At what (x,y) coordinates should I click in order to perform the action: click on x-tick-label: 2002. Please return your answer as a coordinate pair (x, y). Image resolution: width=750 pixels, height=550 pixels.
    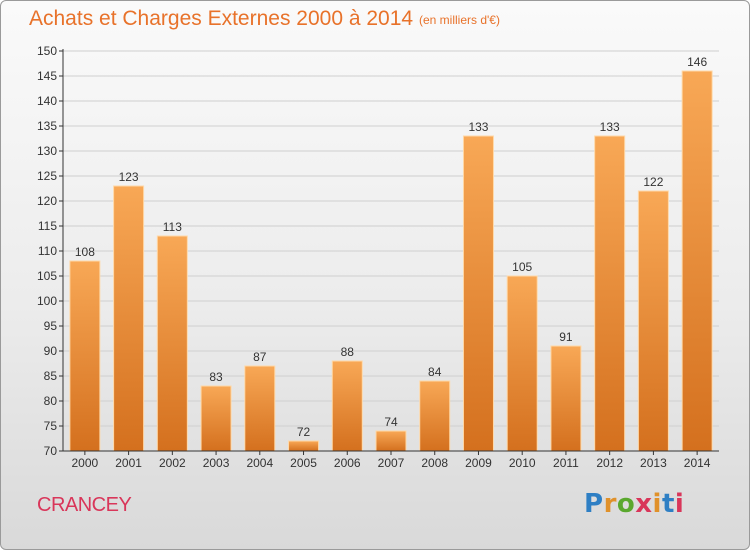
    Looking at the image, I should click on (172, 463).